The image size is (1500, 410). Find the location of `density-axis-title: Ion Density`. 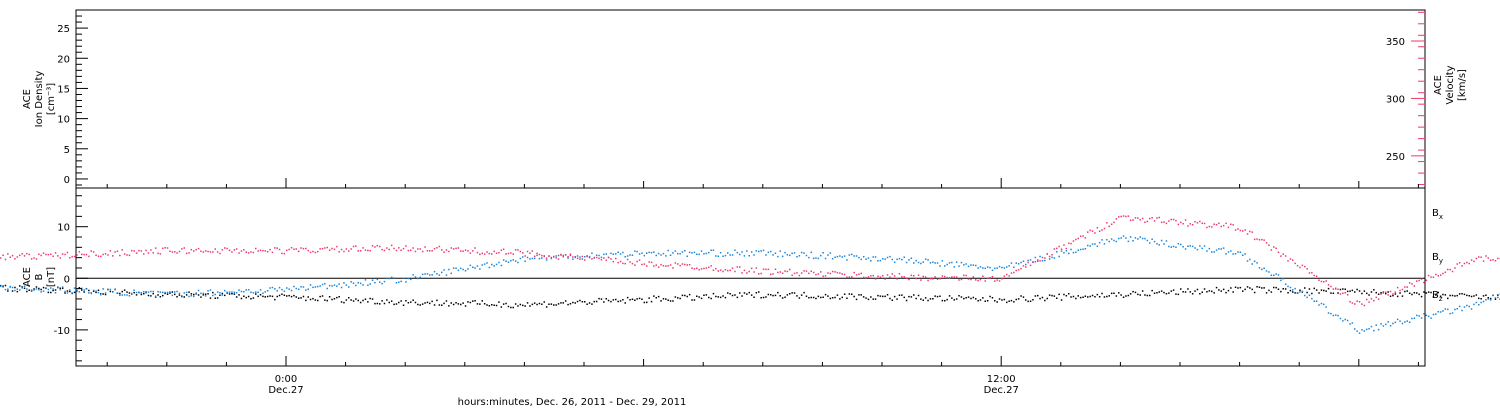

density-axis-title: Ion Density is located at coordinates (39, 99).